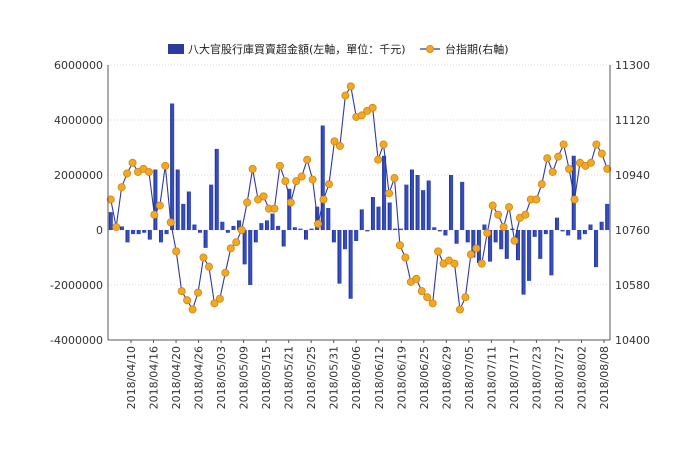 The height and width of the screenshot is (454, 680). Describe the element at coordinates (632, 175) in the screenshot. I see `y-right-tick-label: 10940` at that location.